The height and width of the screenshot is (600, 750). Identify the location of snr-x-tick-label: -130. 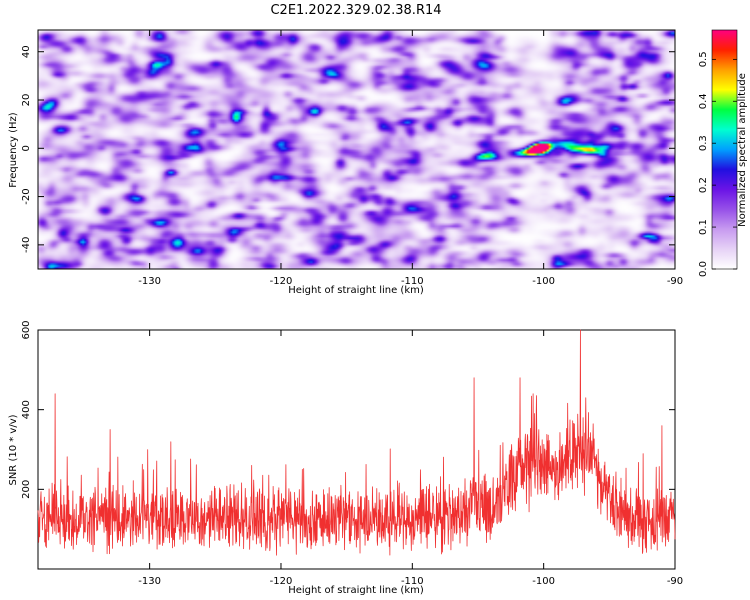
(149, 581).